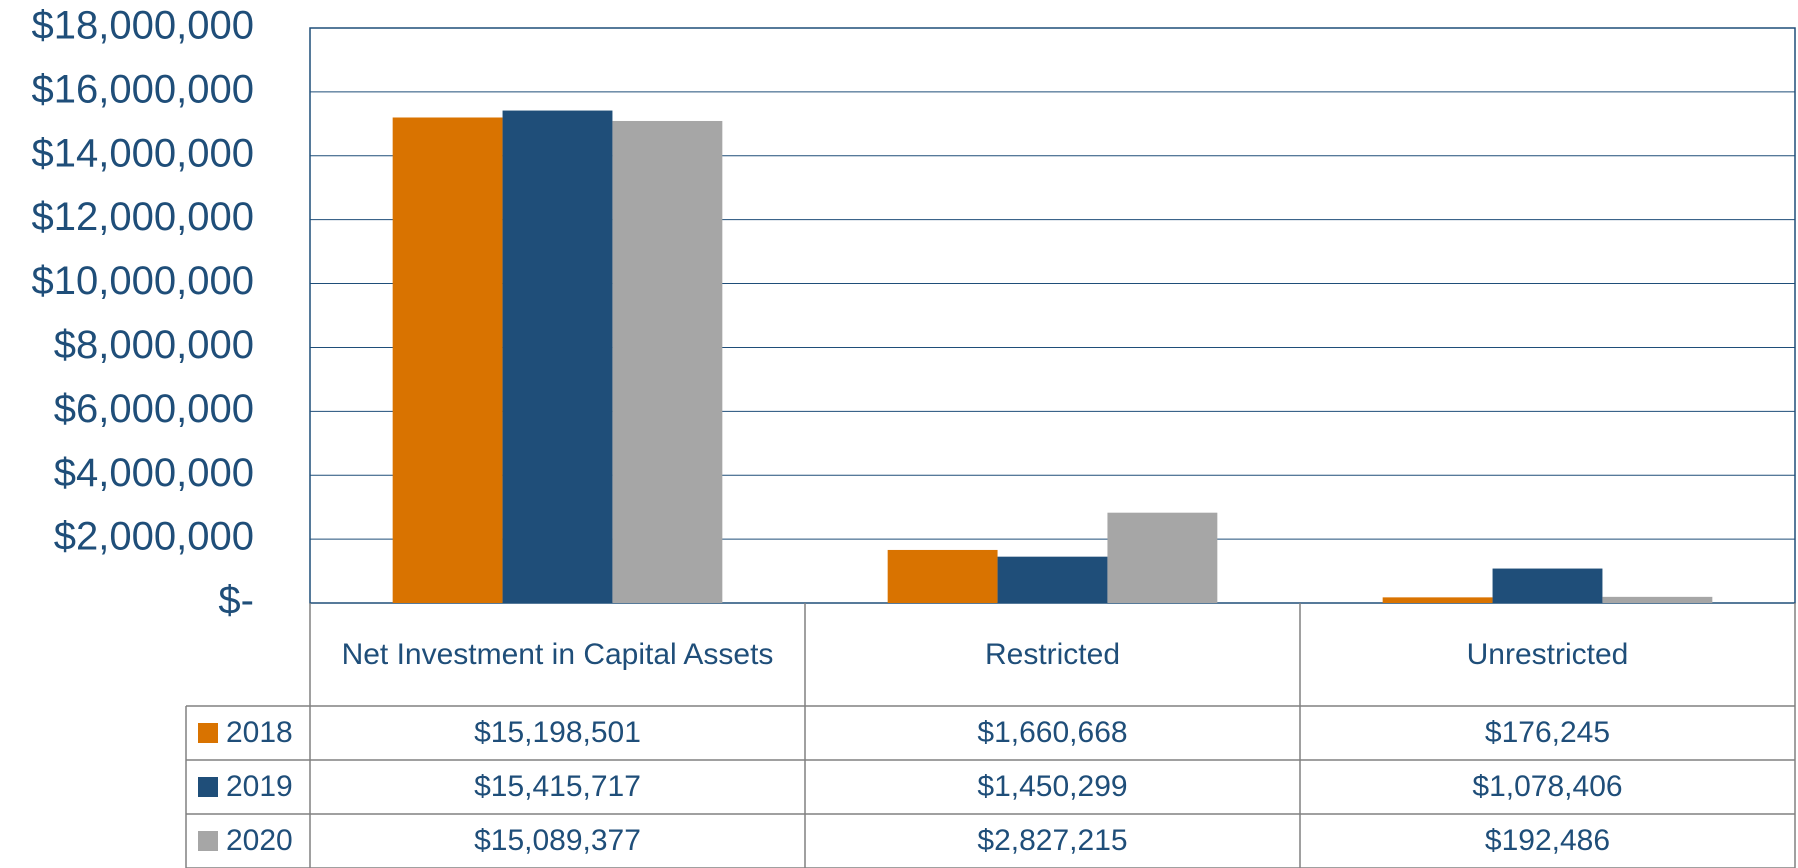  I want to click on table-value-box: $192,486, so click(1547, 840).